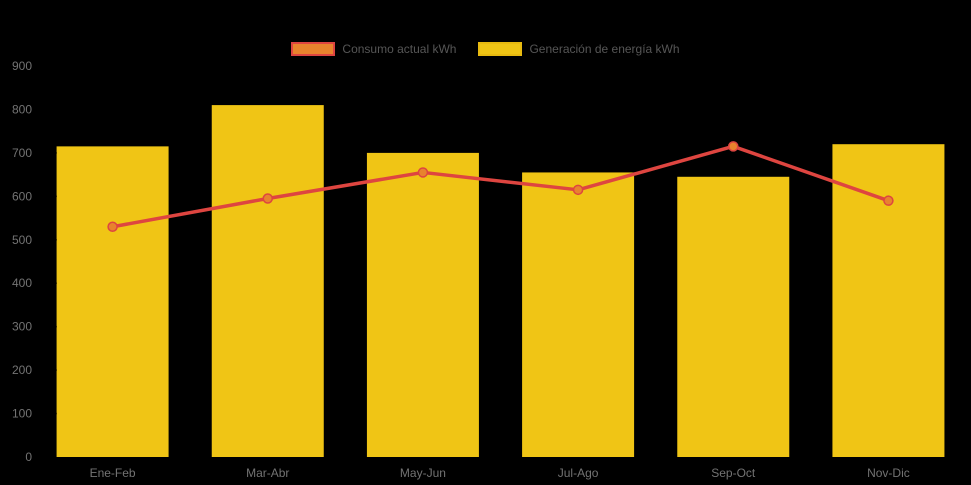 The height and width of the screenshot is (485, 971). I want to click on y-axis-label-0: 0, so click(28, 457).